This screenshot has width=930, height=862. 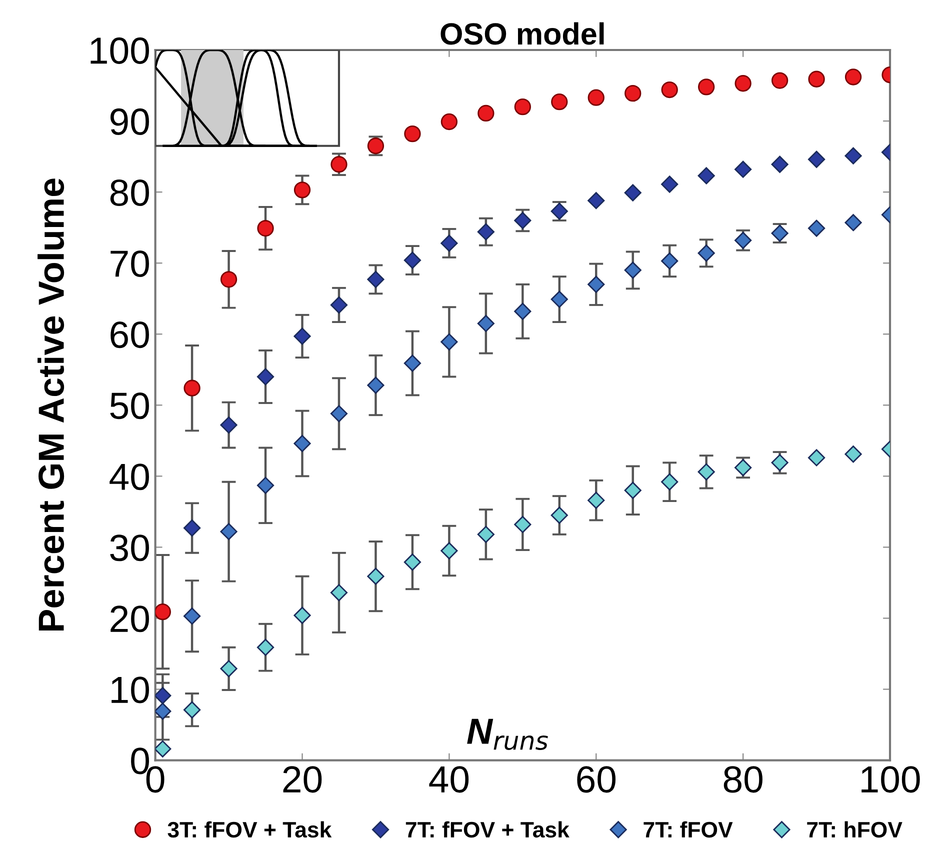 What do you see at coordinates (129, 121) in the screenshot?
I see `y-tick-label: 90` at bounding box center [129, 121].